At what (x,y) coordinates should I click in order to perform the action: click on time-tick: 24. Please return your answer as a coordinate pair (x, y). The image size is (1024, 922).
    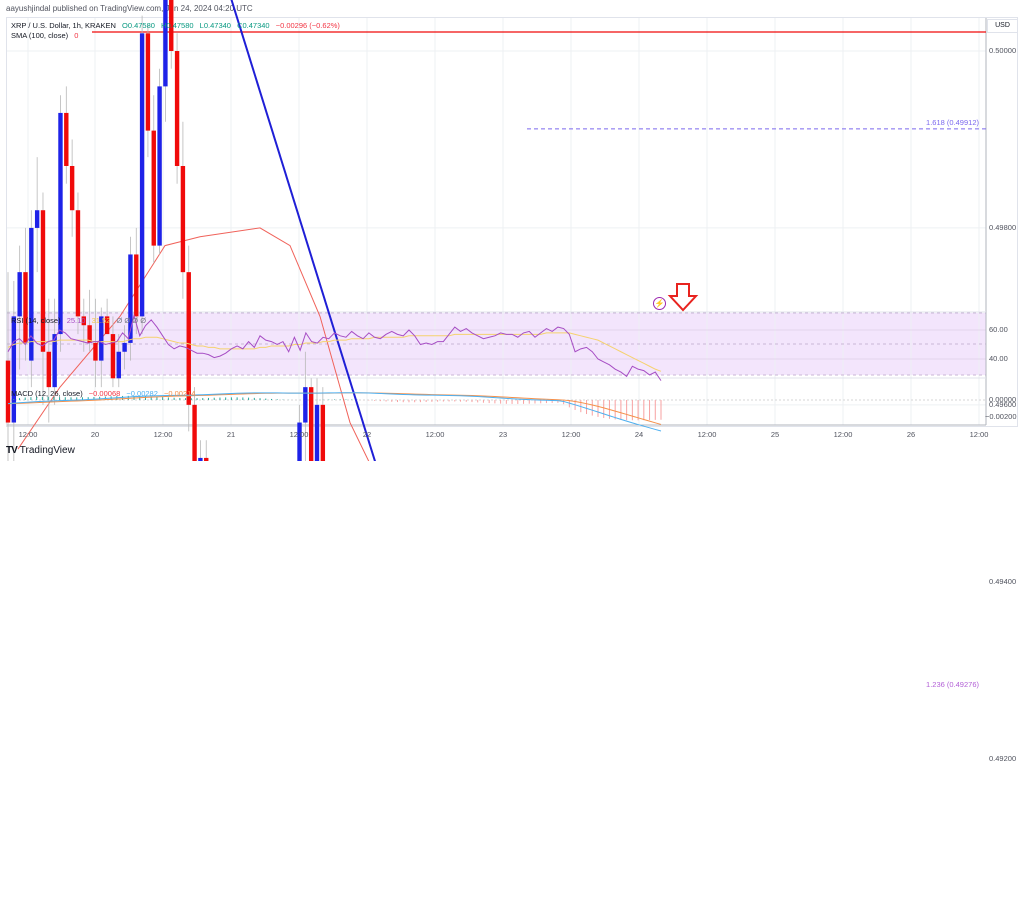
    Looking at the image, I should click on (639, 434).